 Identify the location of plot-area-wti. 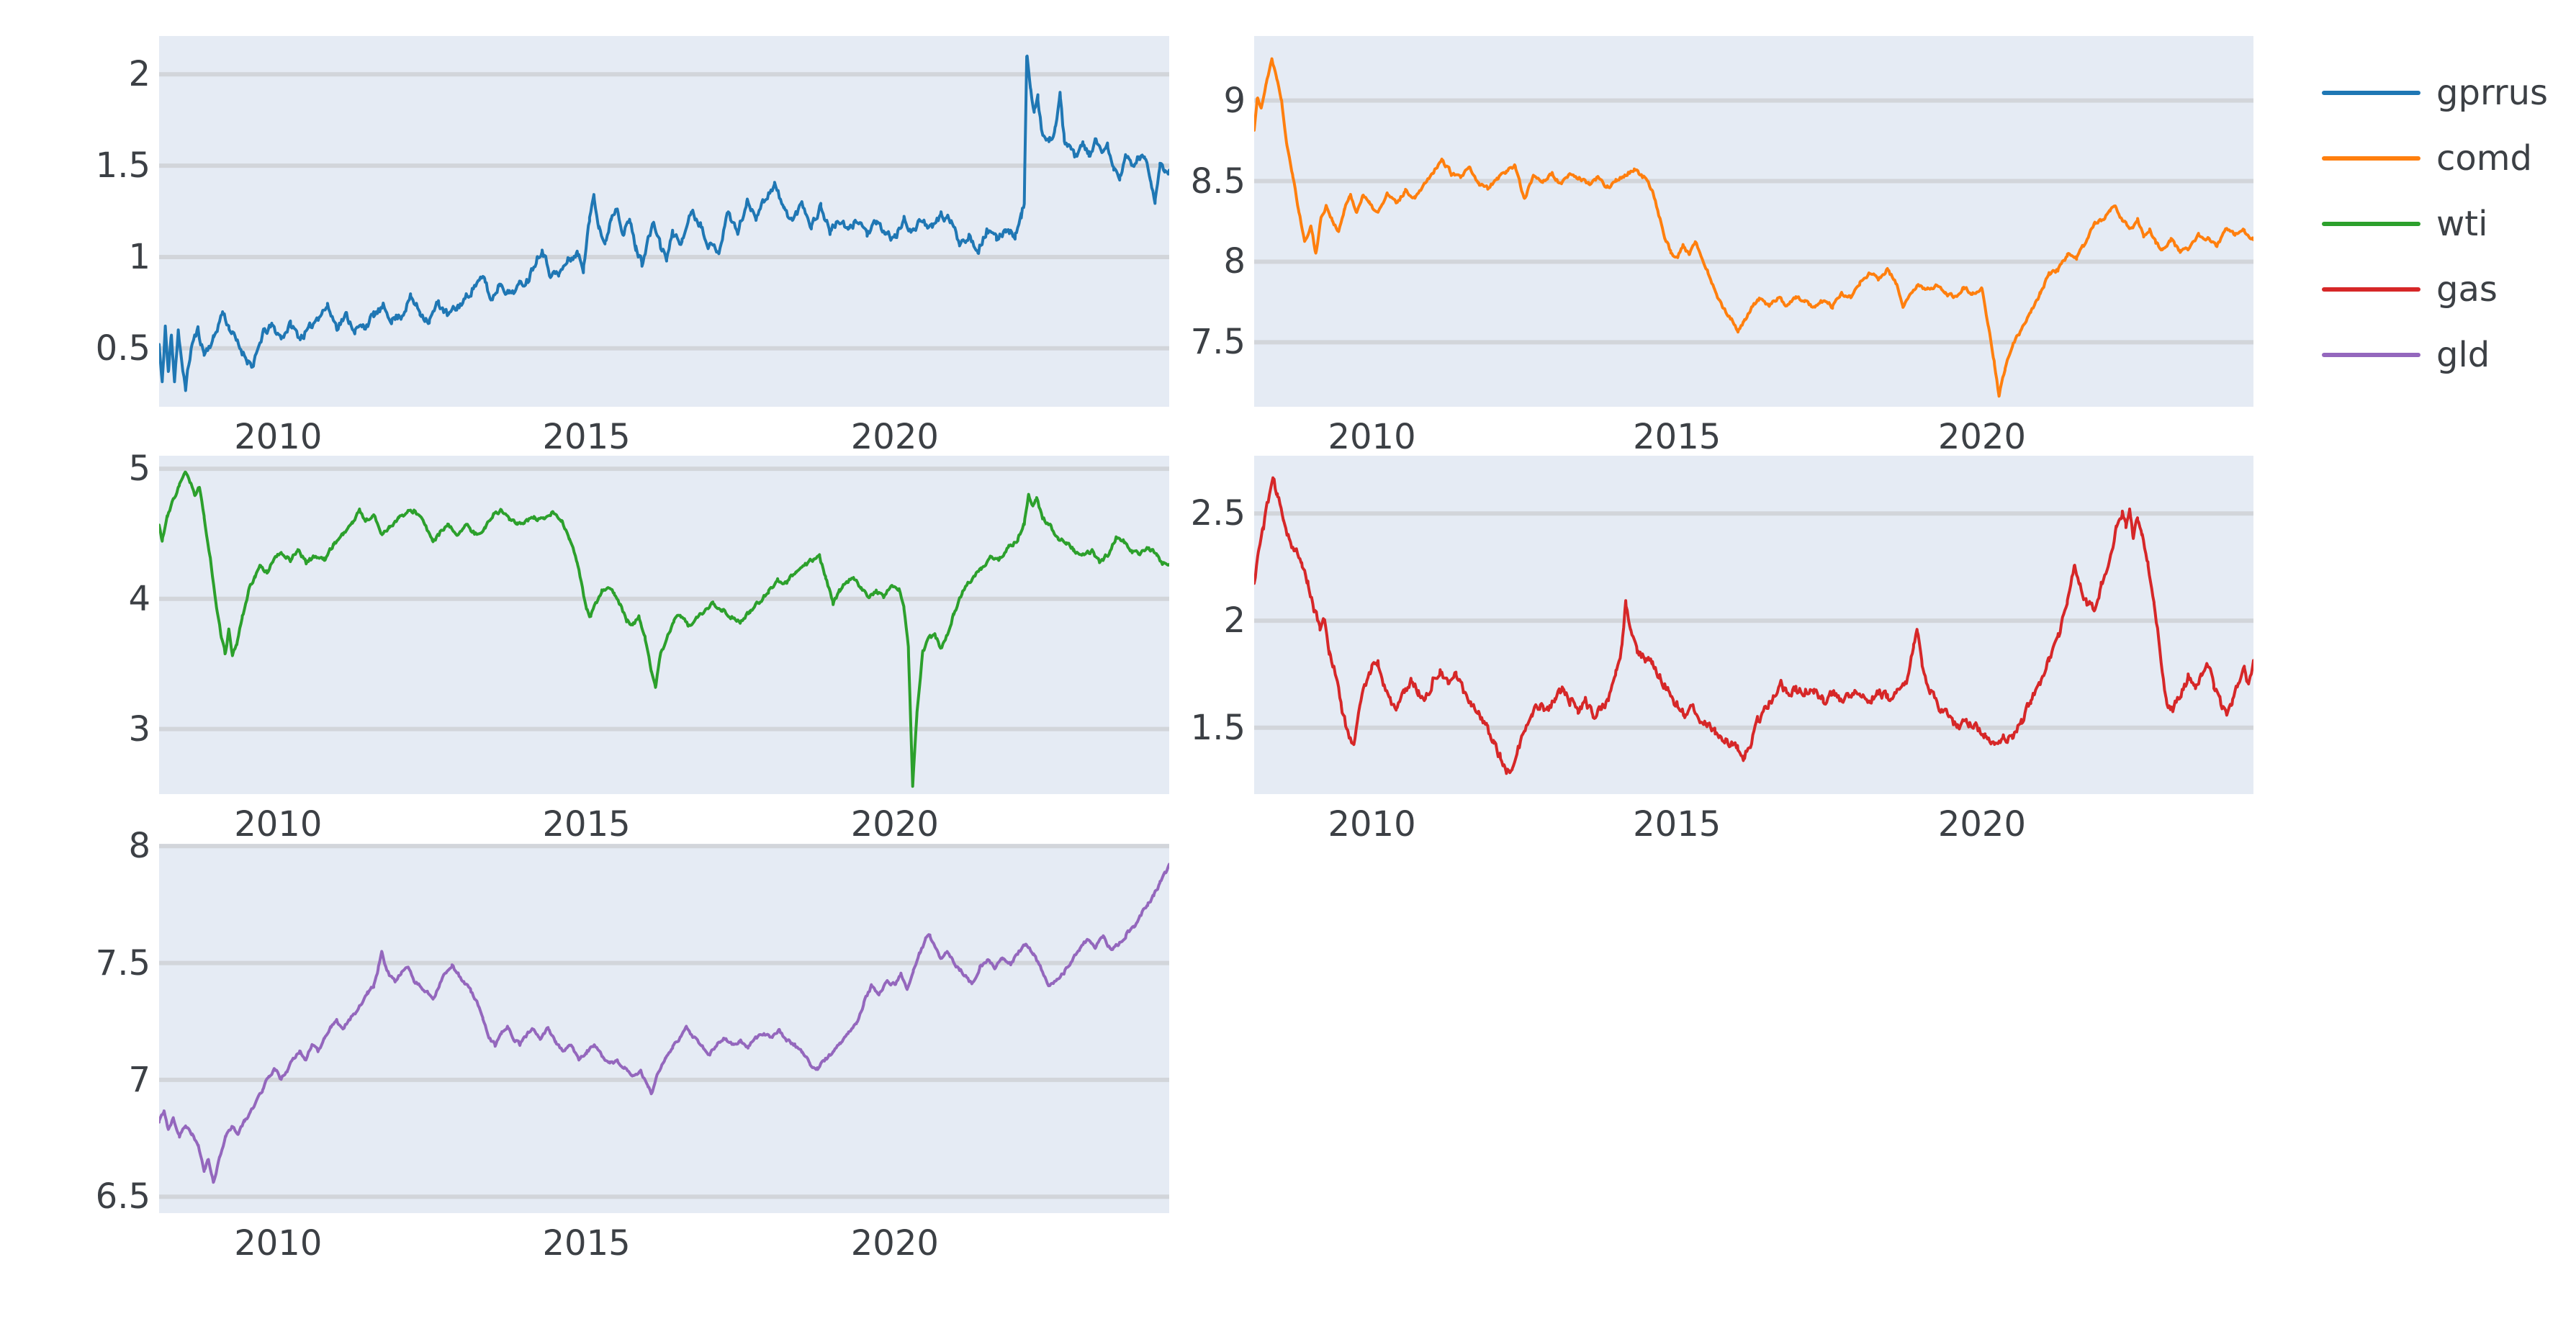
(664, 625).